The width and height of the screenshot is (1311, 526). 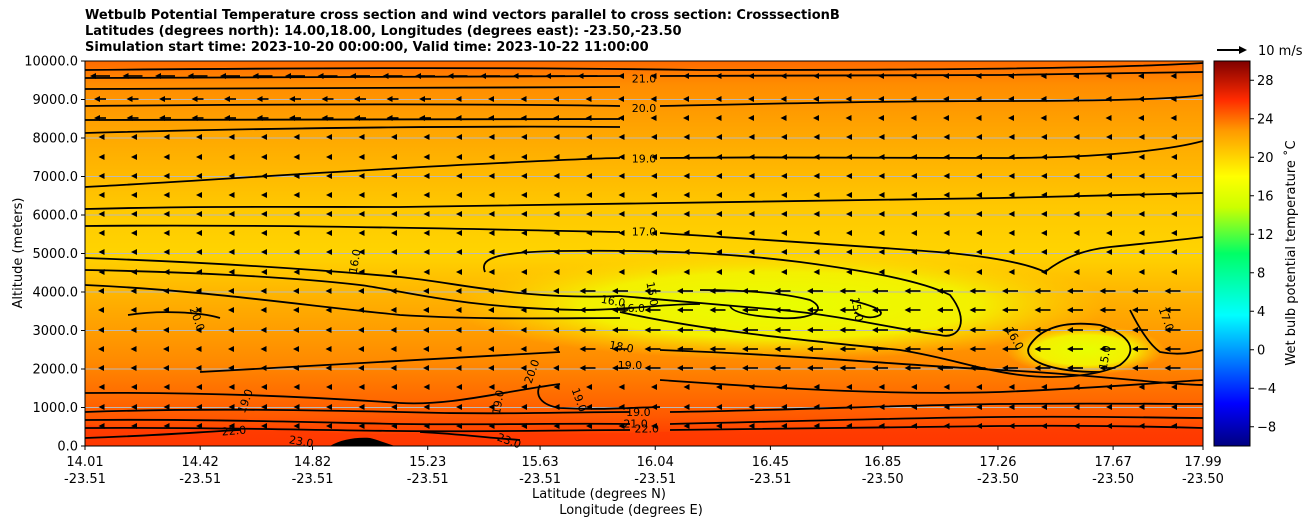 I want to click on x-tick-label-latitude: 16.85, so click(x=882, y=462).